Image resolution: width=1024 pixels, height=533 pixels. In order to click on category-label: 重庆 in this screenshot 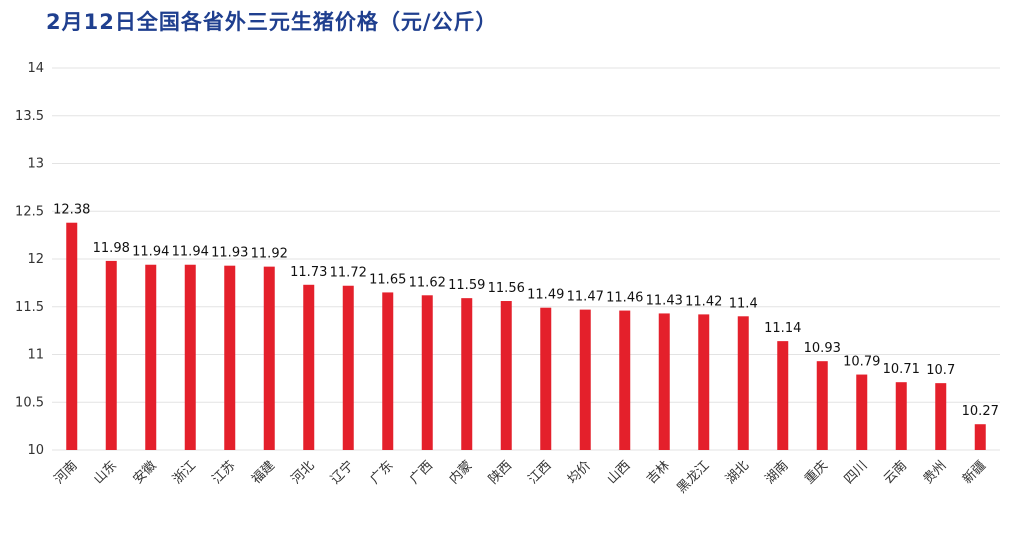, I will do `click(816, 473)`.